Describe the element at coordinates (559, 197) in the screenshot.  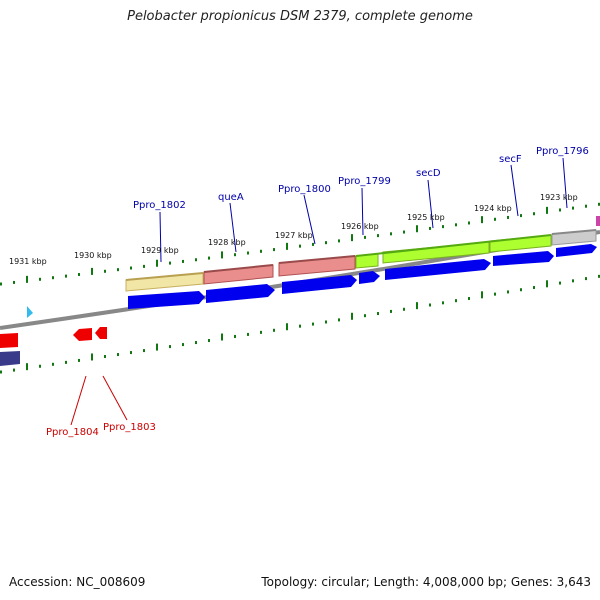
I see `scale-label: 1923 kbp` at that location.